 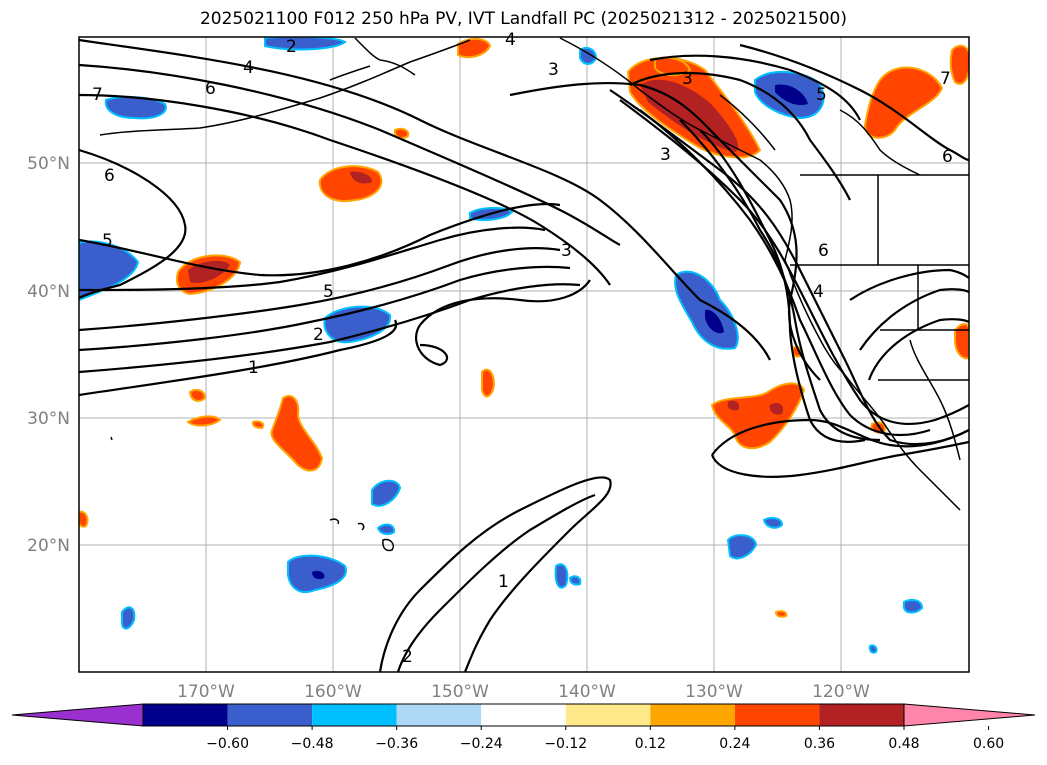 I want to click on lon-label: 160°W, so click(x=333, y=692).